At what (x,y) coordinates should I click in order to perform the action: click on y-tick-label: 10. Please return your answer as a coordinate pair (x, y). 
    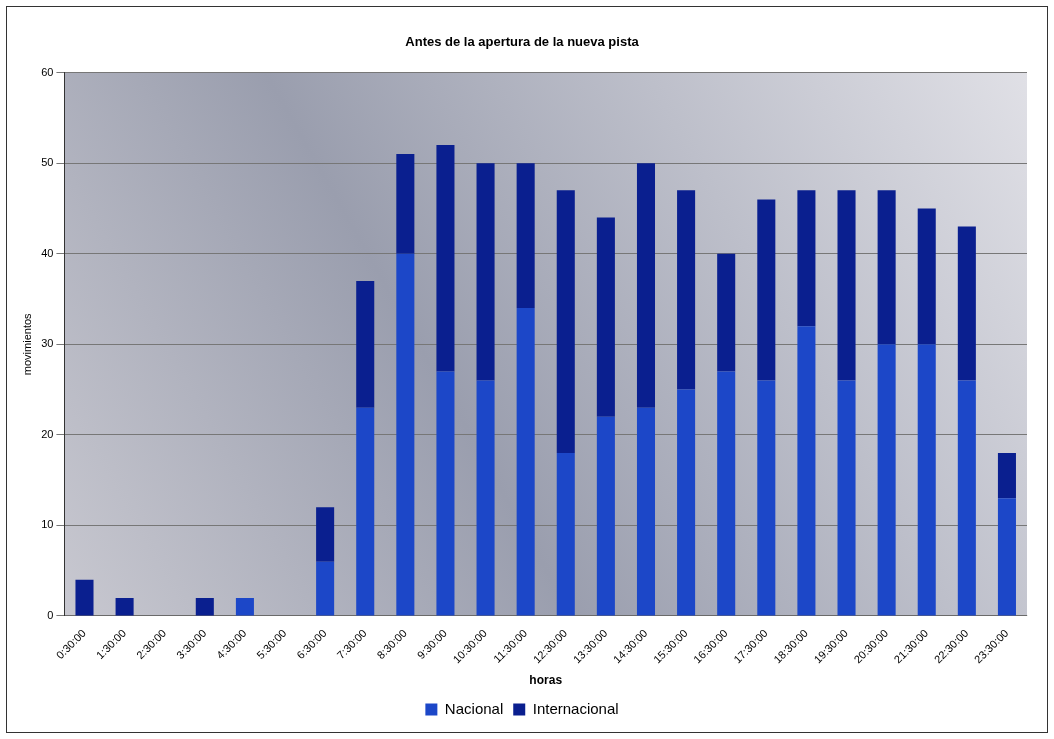
    Looking at the image, I should click on (47, 524).